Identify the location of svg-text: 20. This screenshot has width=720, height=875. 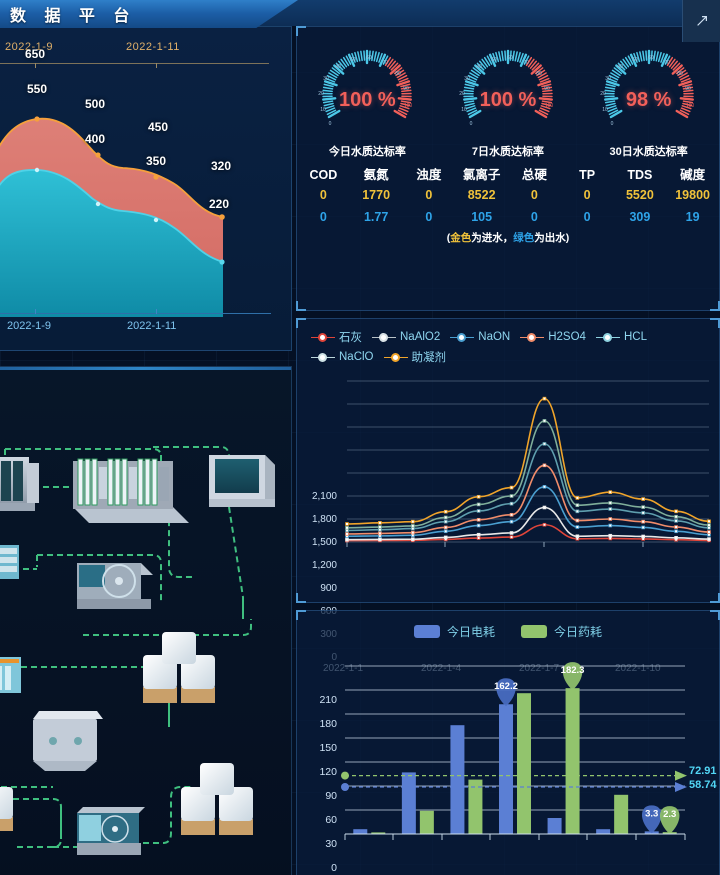
(462, 94).